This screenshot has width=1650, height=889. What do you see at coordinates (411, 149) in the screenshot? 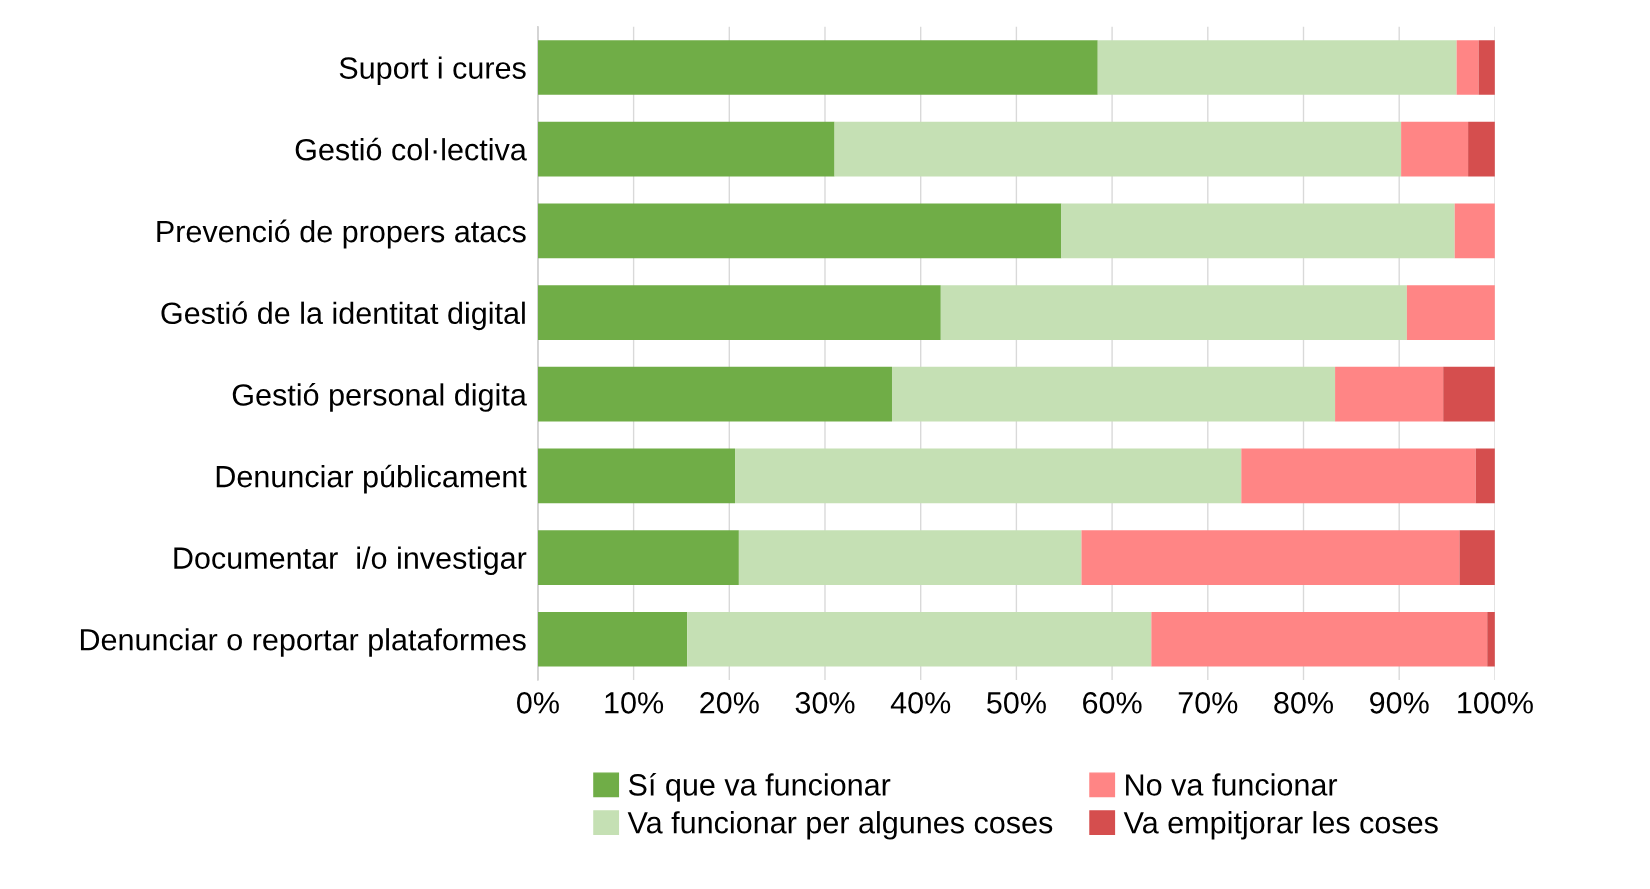
I see `y-tick-label: Gestió col·lectiva` at bounding box center [411, 149].